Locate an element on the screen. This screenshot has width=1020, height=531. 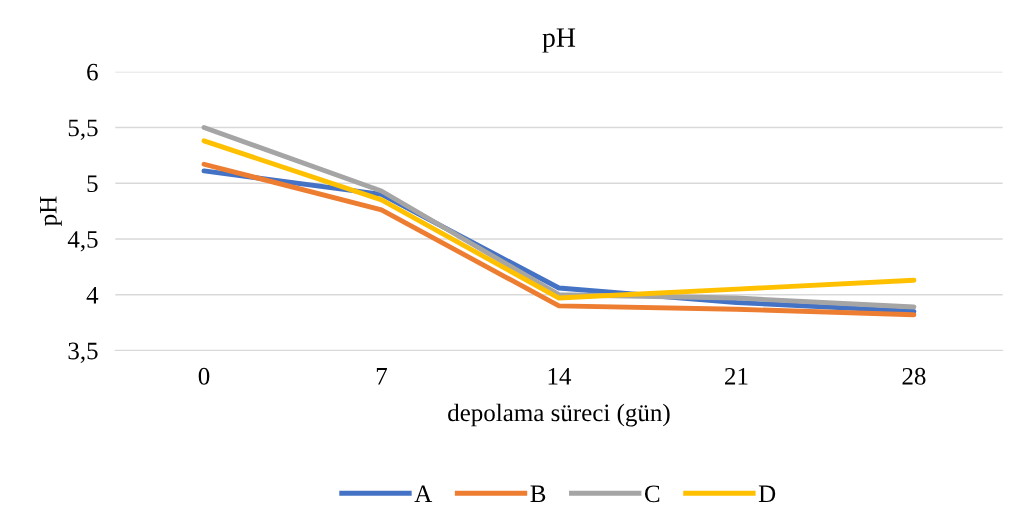
y-tick-label: 4,5 is located at coordinates (82, 241).